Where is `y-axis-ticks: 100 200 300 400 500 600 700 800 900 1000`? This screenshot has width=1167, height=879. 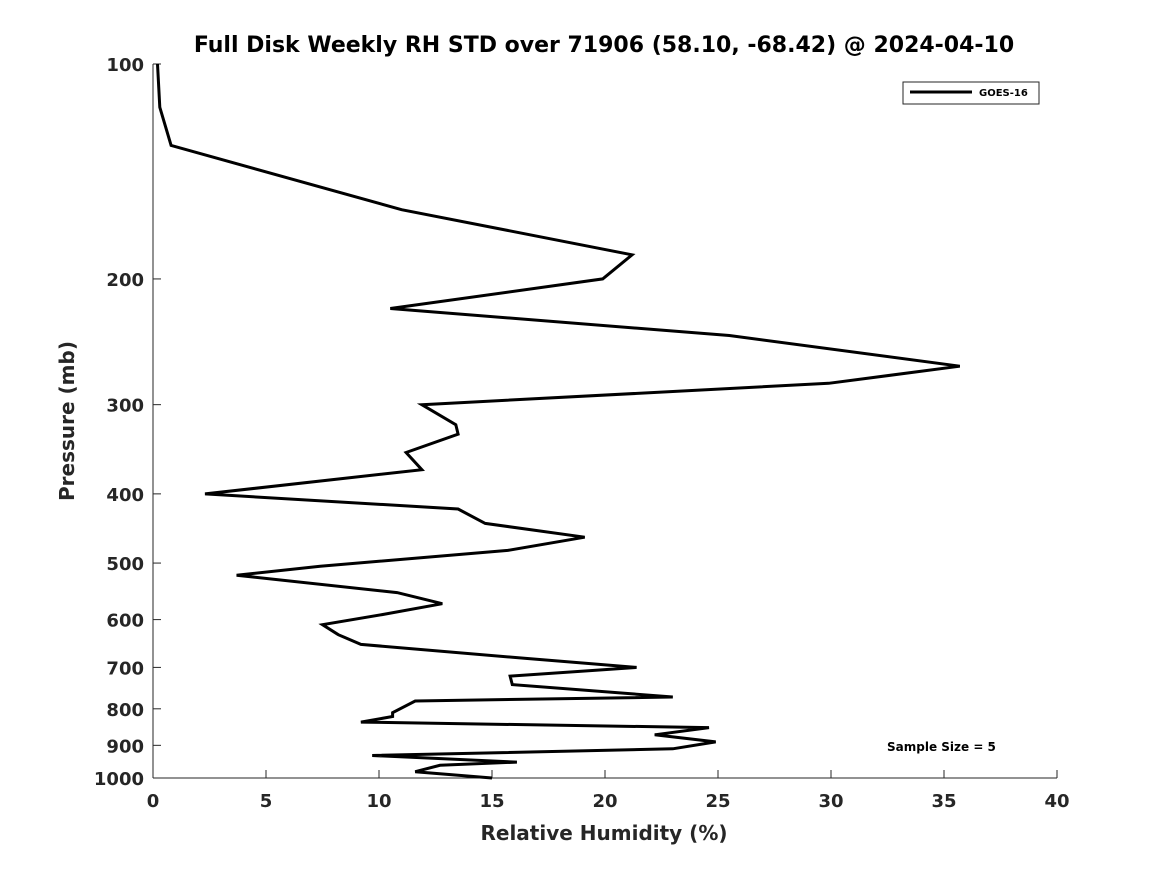 y-axis-ticks: 100 200 300 400 500 600 700 800 900 1000 is located at coordinates (127, 422).